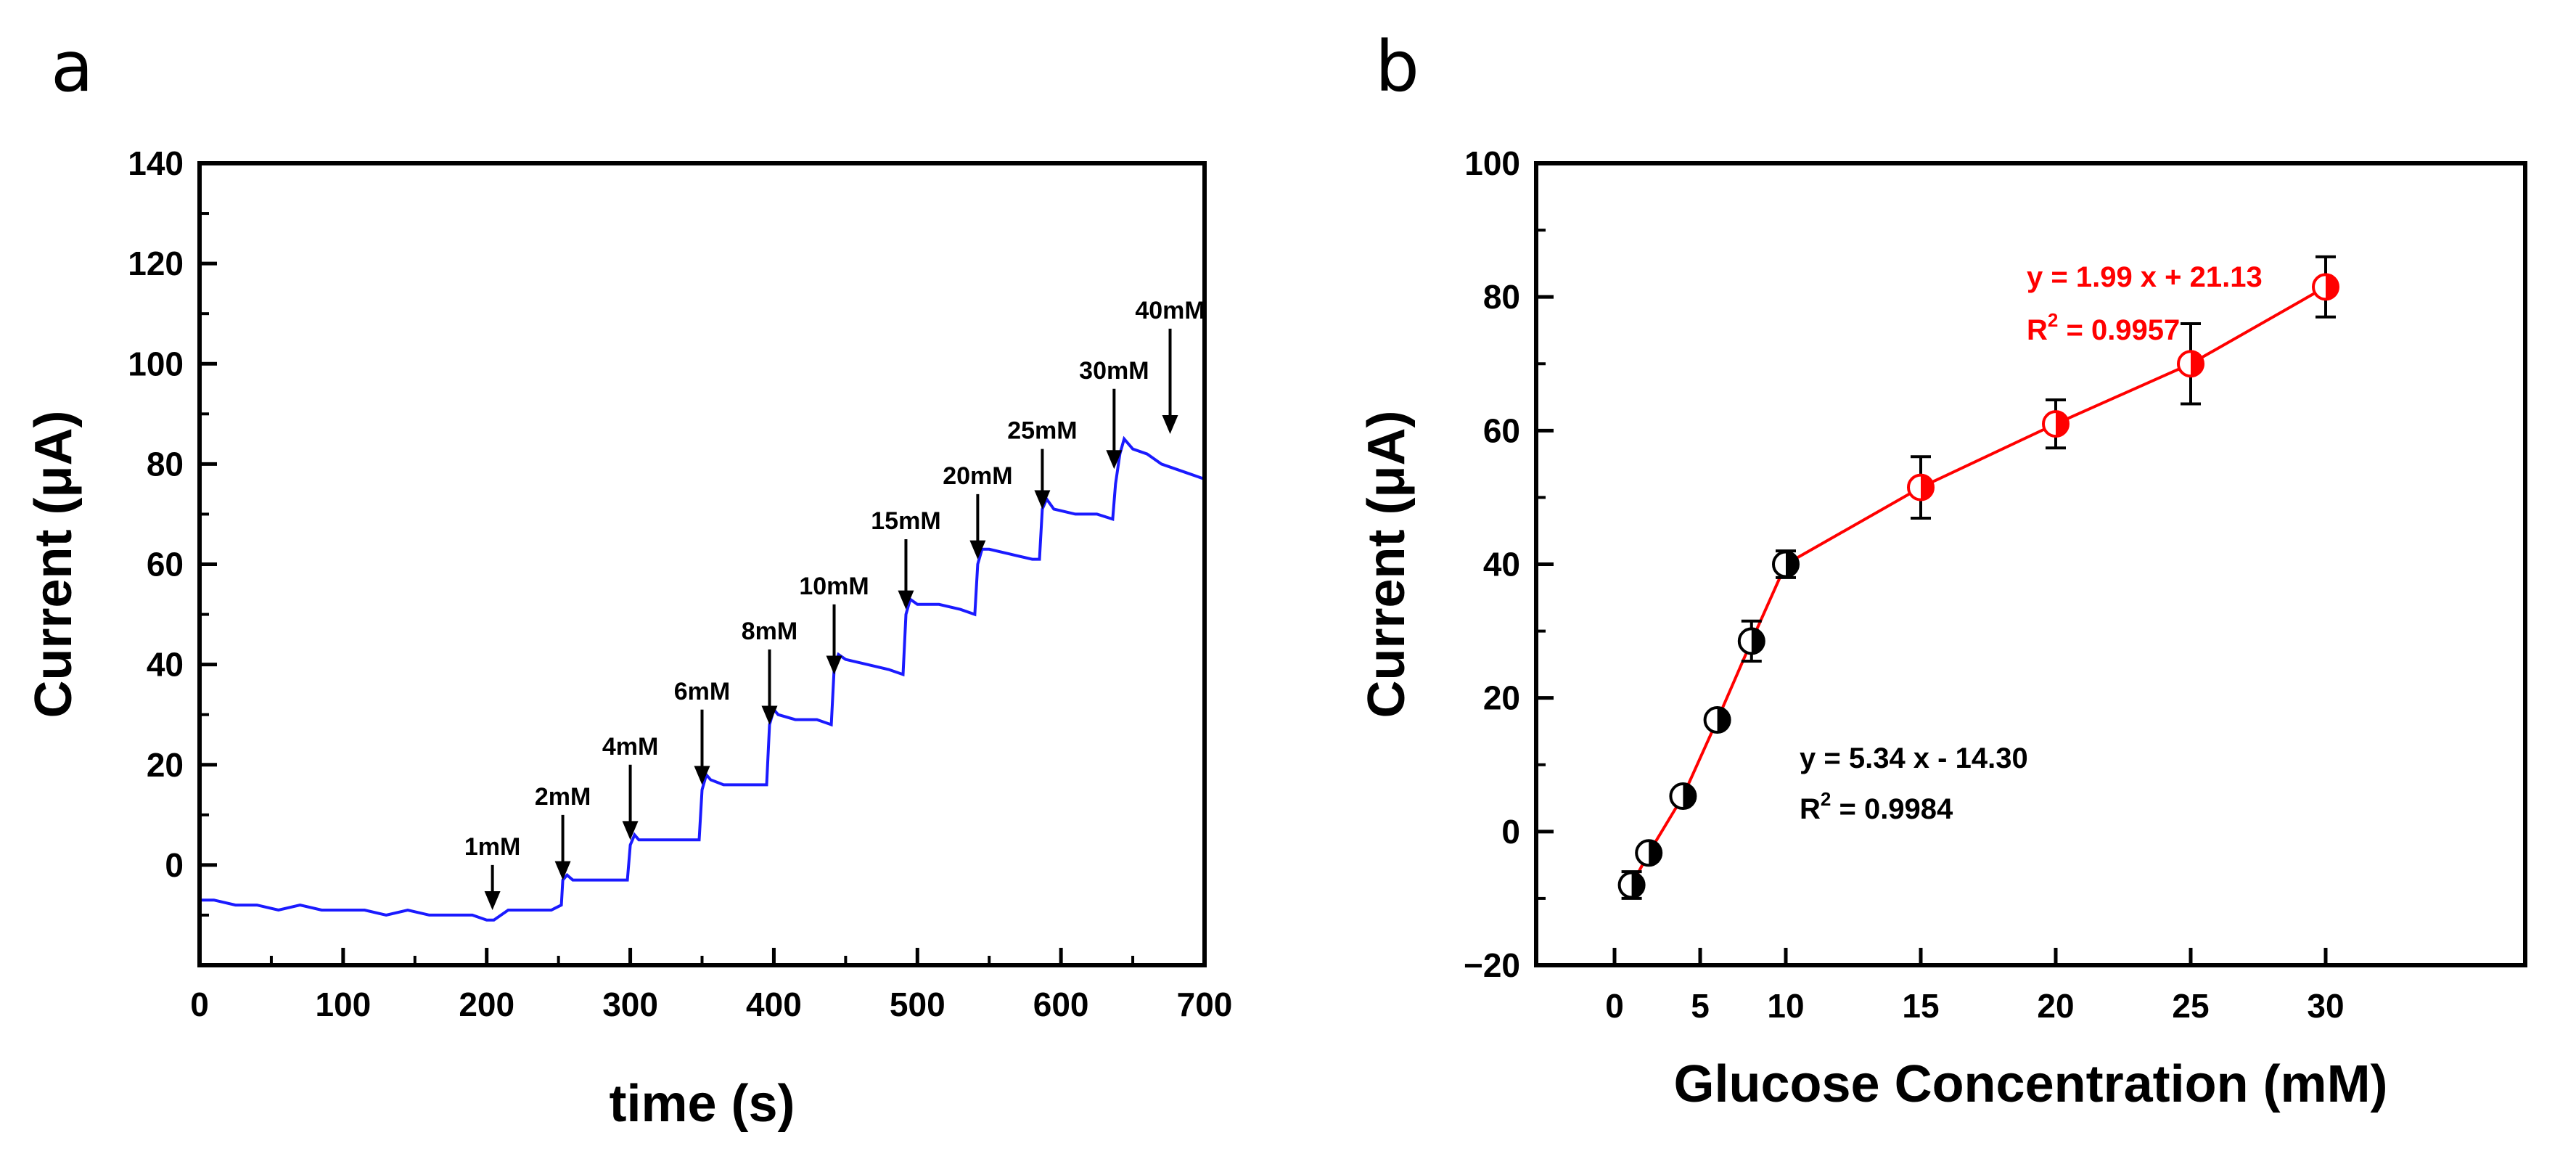 This screenshot has height=1159, width=2576. What do you see at coordinates (1492, 965) in the screenshot?
I see `panel-b-y-tick-label: −20` at bounding box center [1492, 965].